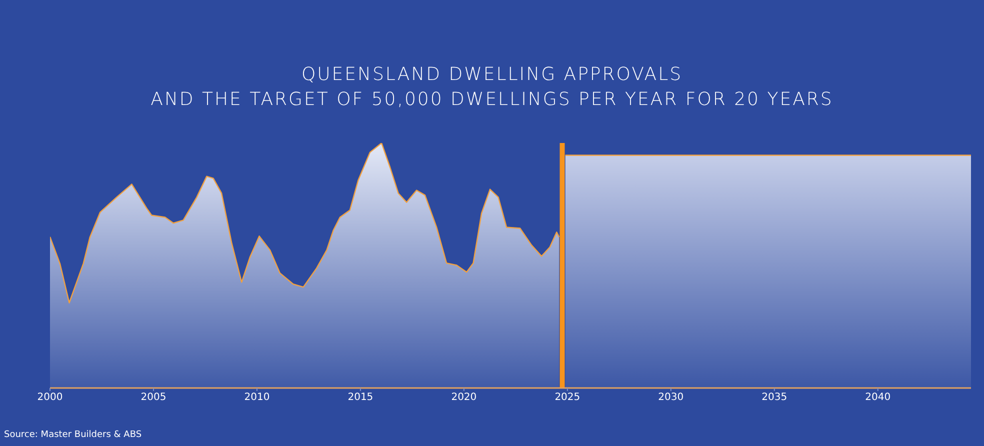 This screenshot has width=984, height=446. I want to click on x-tick-label: 2030, so click(671, 398).